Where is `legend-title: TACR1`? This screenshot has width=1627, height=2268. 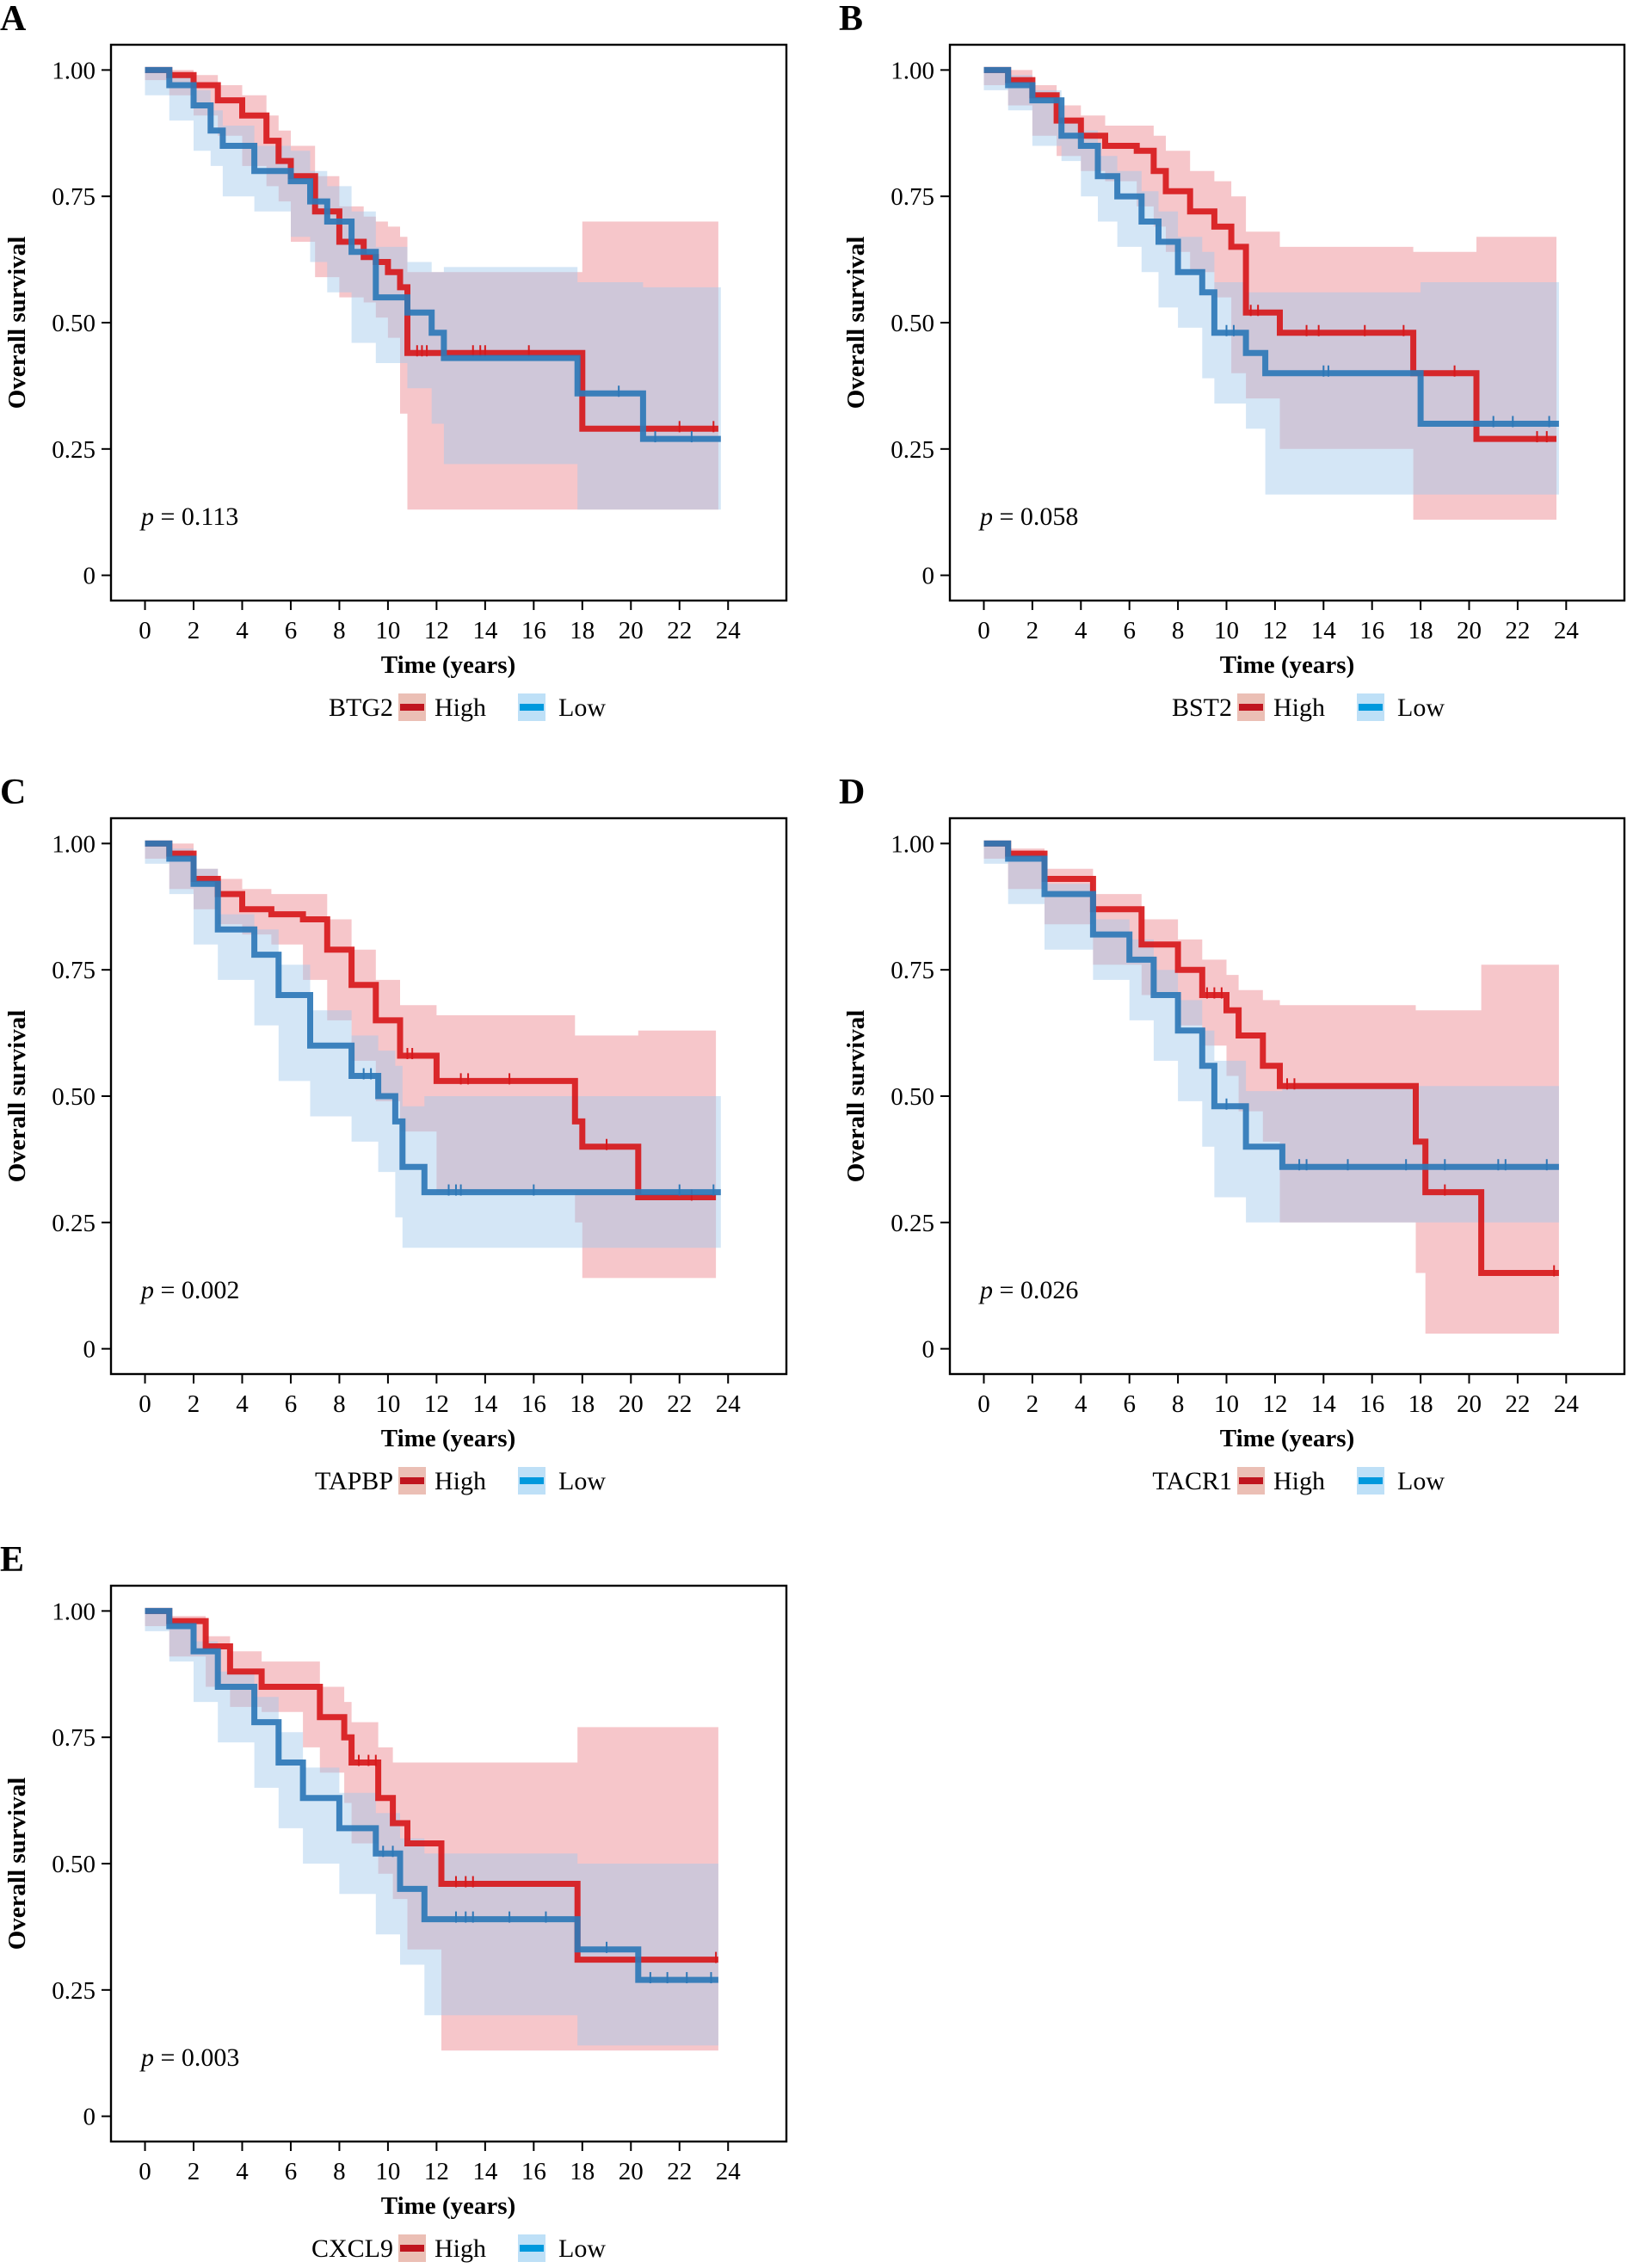 legend-title: TACR1 is located at coordinates (1192, 1481).